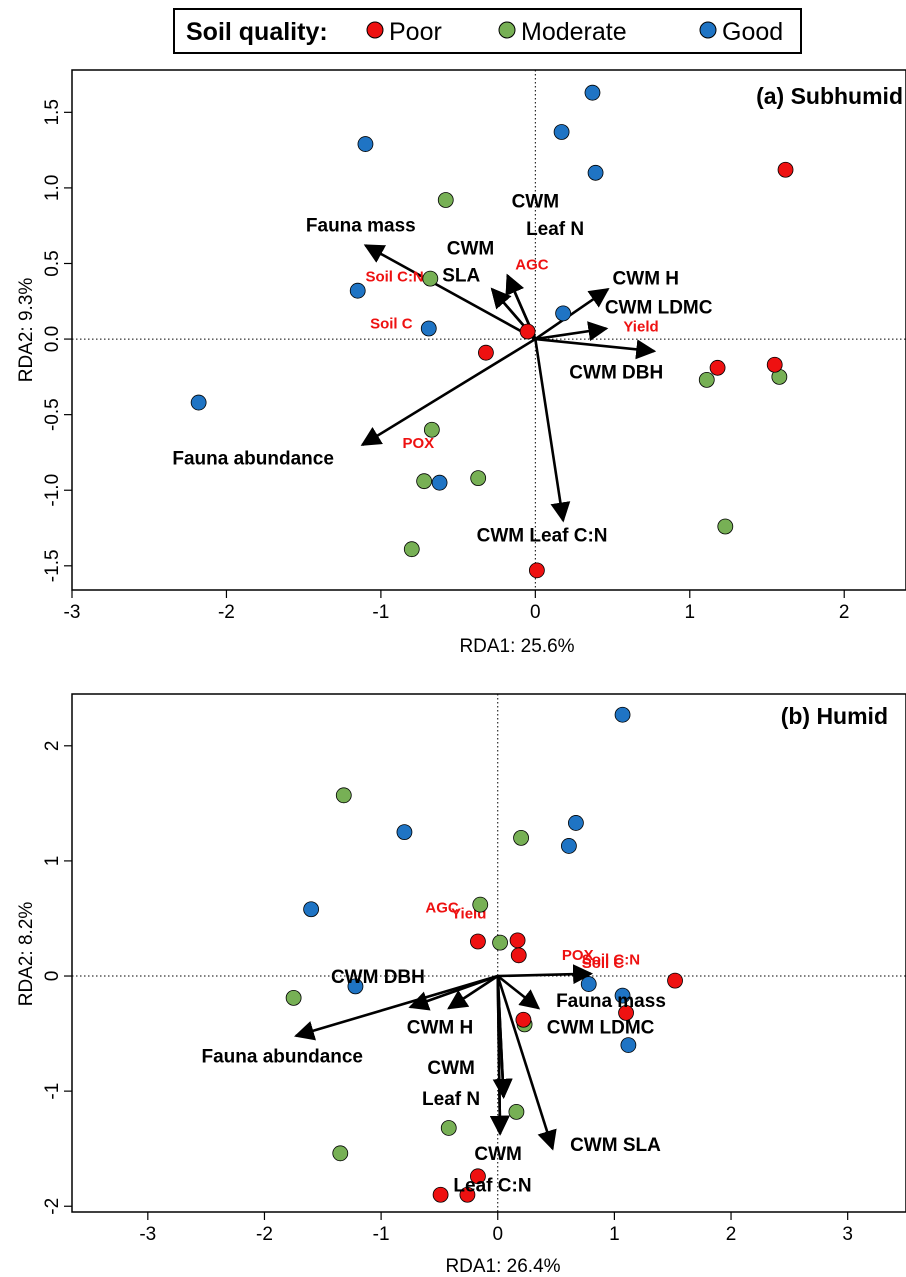 Image resolution: width=906 pixels, height=1277 pixels. I want to click on arrow-cwm-h, so click(572, 314).